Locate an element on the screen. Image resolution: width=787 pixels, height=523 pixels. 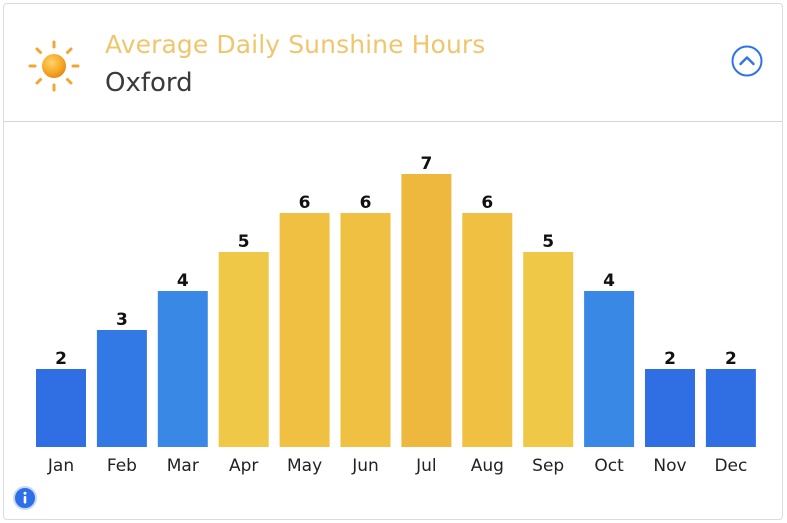
bar-feb is located at coordinates (122, 388).